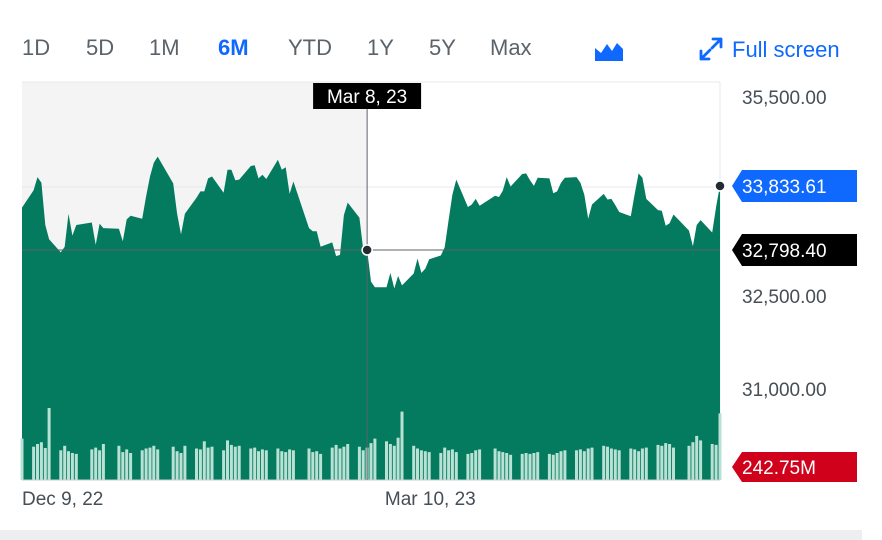  Describe the element at coordinates (431, 535) in the screenshot. I see `footer-strip` at that location.